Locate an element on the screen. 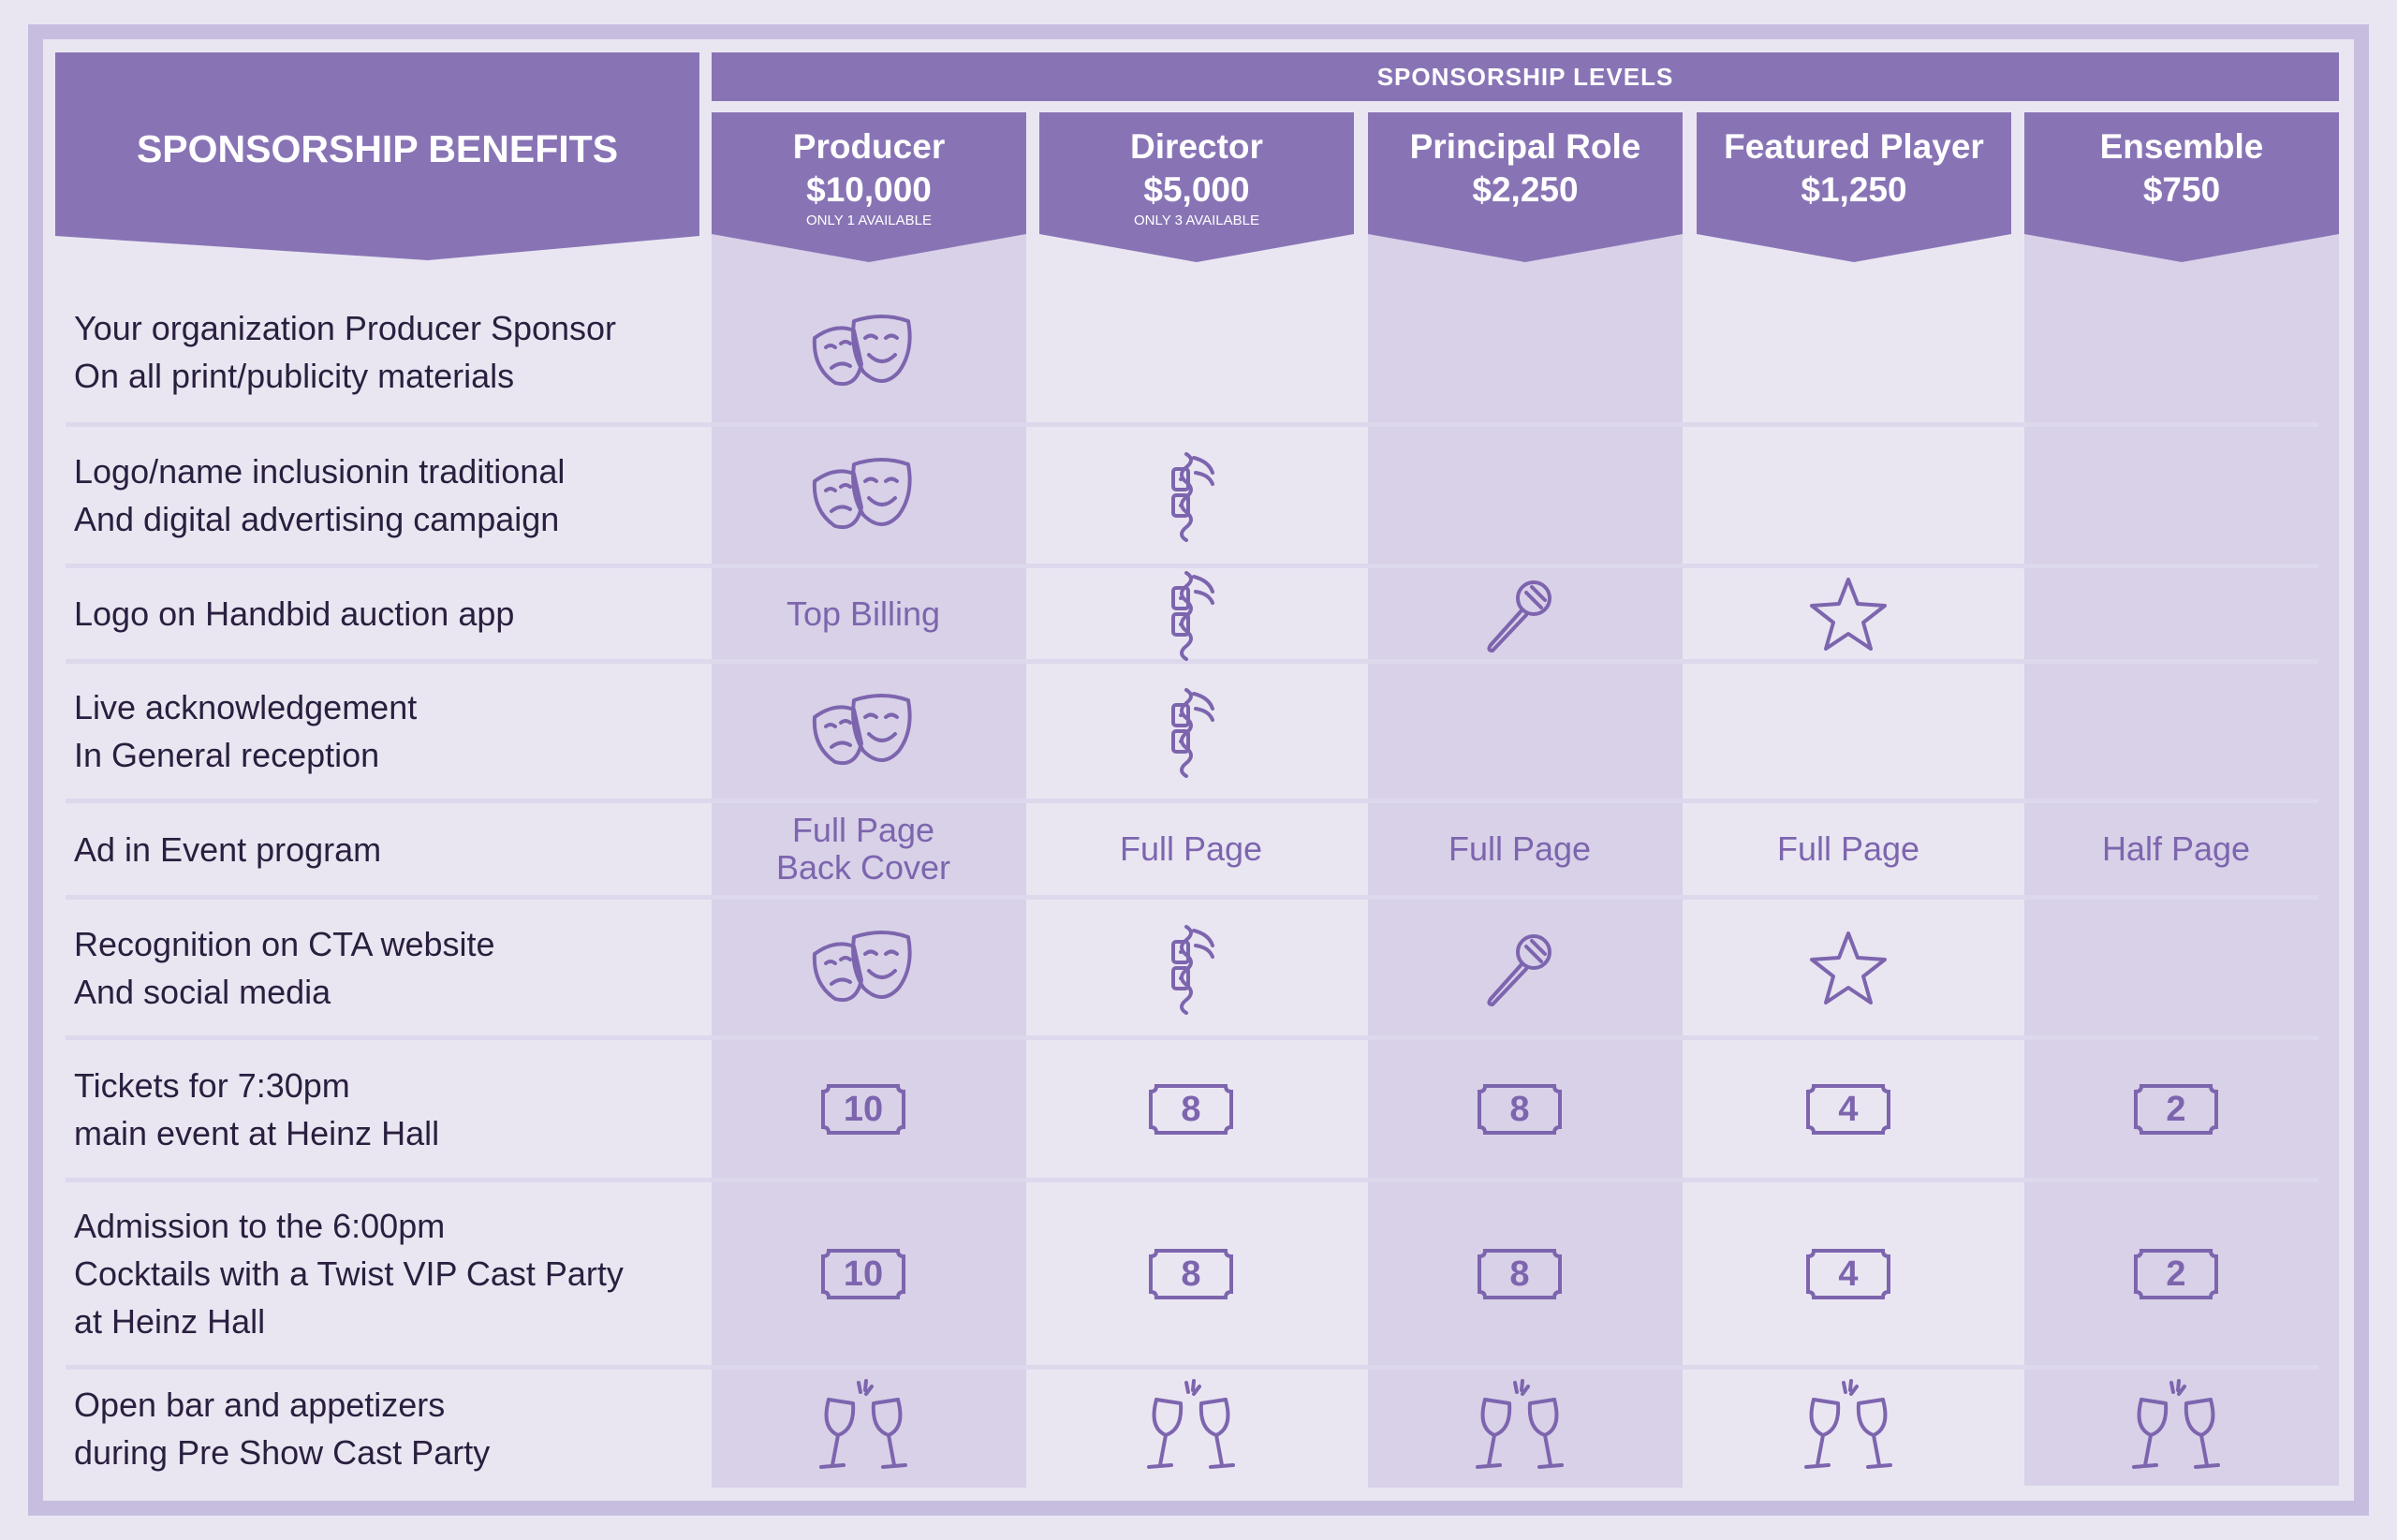 Image resolution: width=2397 pixels, height=1540 pixels. level-name: Producer is located at coordinates (869, 146).